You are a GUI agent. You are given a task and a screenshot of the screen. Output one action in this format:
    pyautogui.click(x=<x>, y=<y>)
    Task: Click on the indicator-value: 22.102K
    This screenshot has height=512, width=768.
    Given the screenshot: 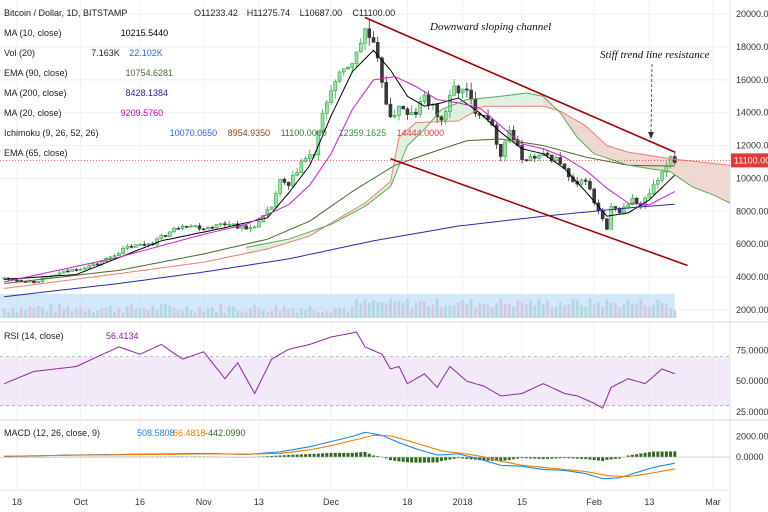 What is the action you would take?
    pyautogui.click(x=146, y=53)
    